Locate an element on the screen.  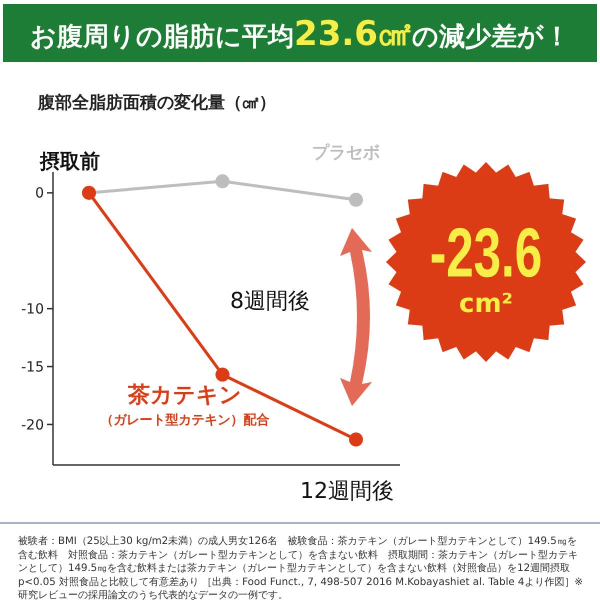
y-axis-title: 腹部全脂肪面積の変化量（㎠） is located at coordinates (156, 103).